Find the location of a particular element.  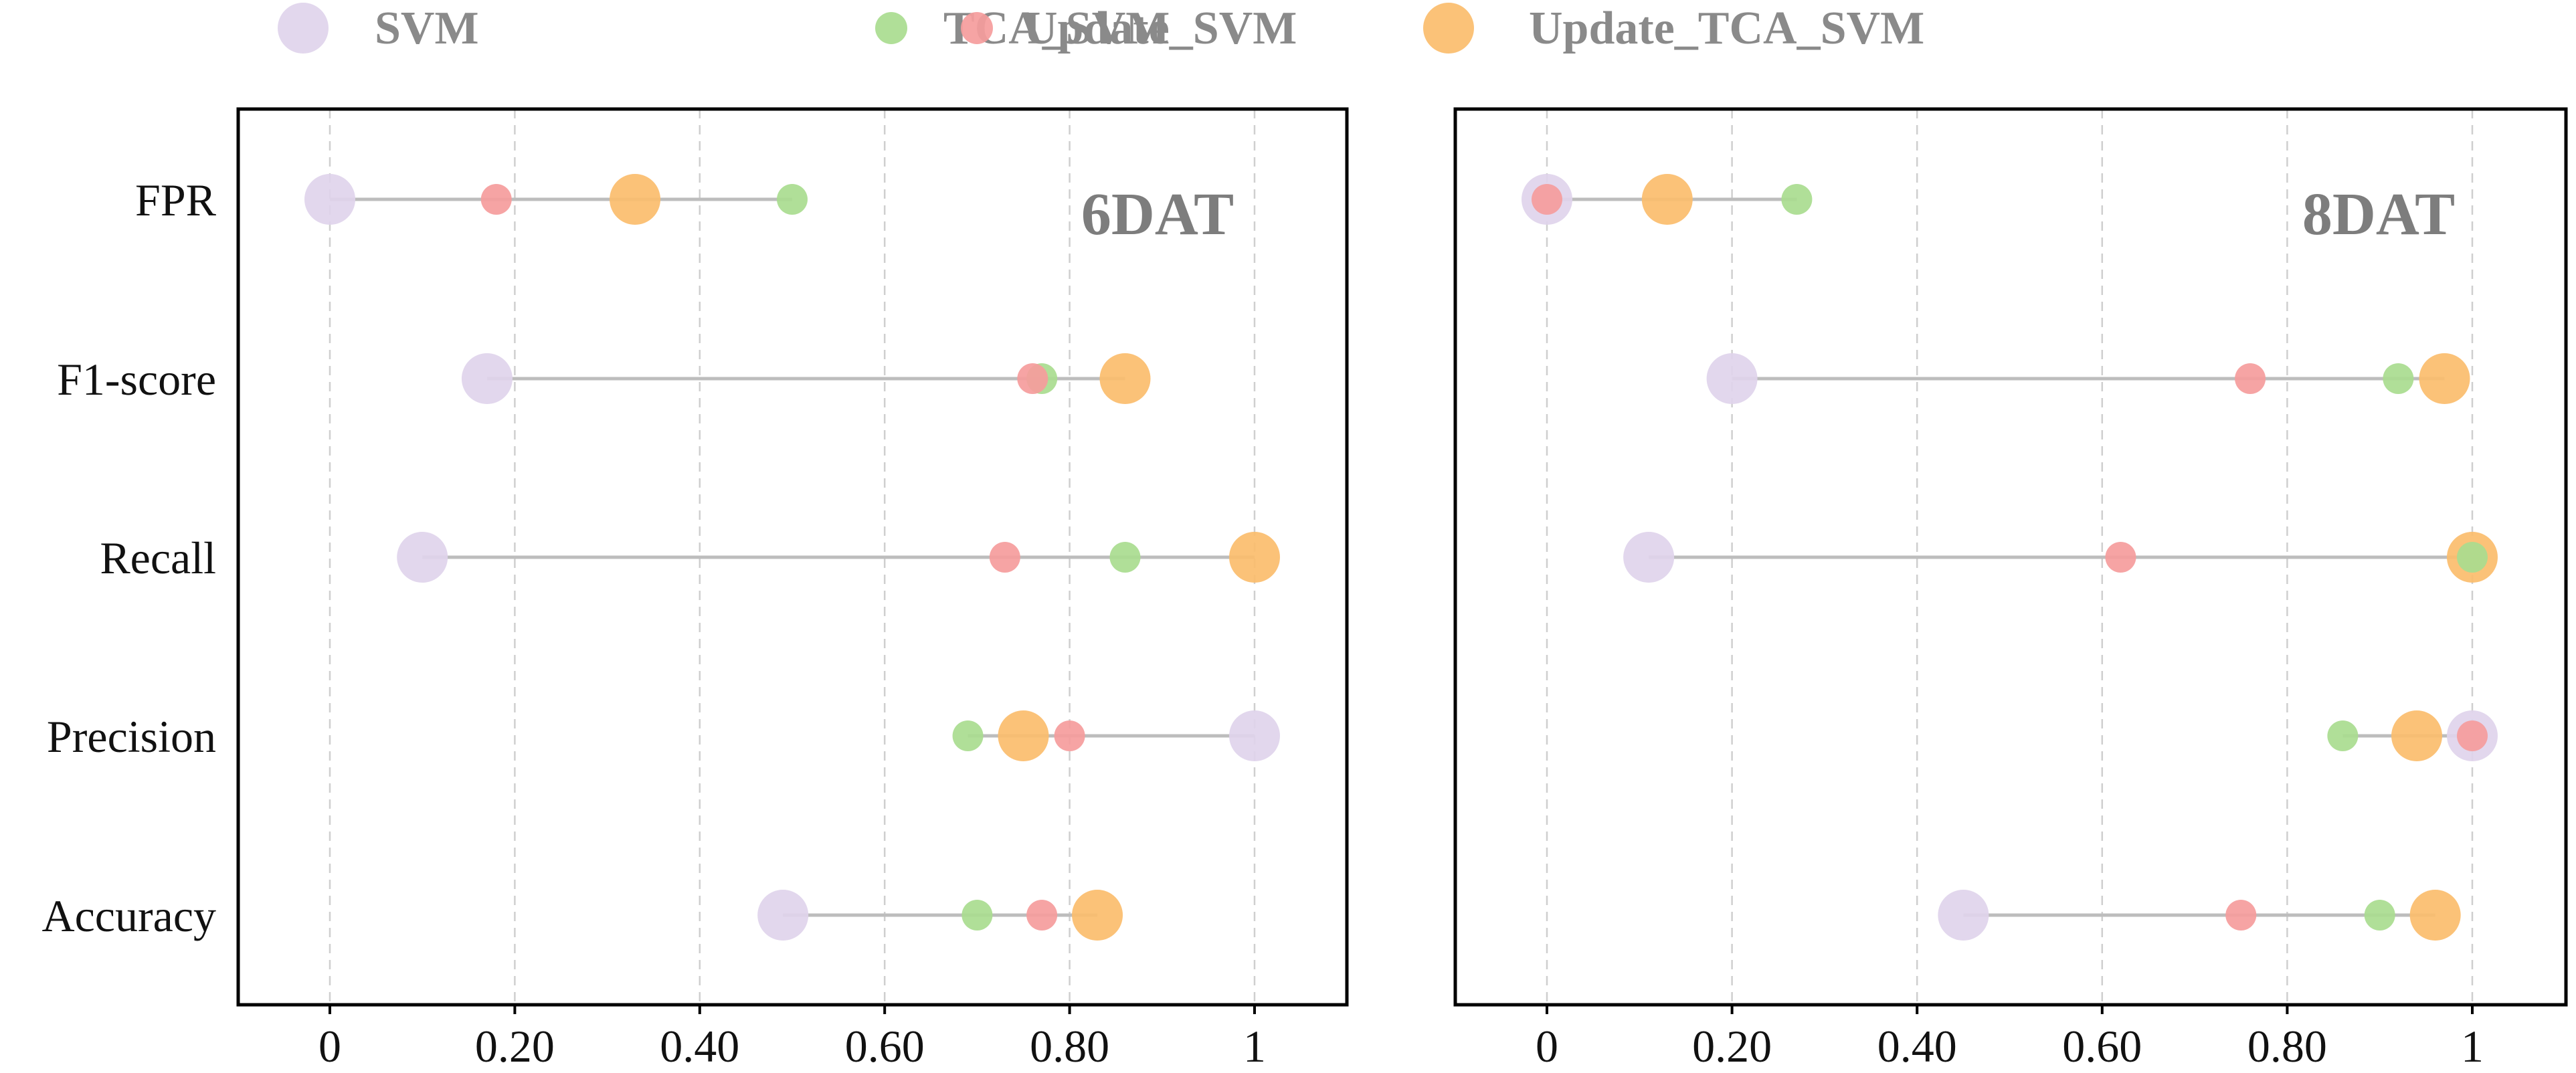

y-tick-label-f1-score: F1-score is located at coordinates (136, 380).